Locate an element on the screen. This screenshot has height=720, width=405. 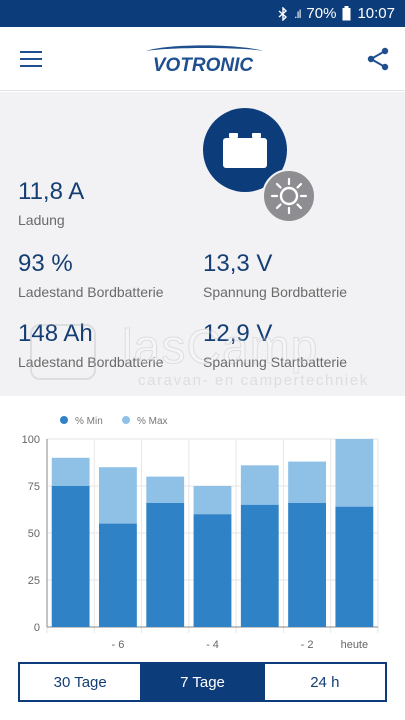
x-tick-label: - 6 is located at coordinates (118, 645).